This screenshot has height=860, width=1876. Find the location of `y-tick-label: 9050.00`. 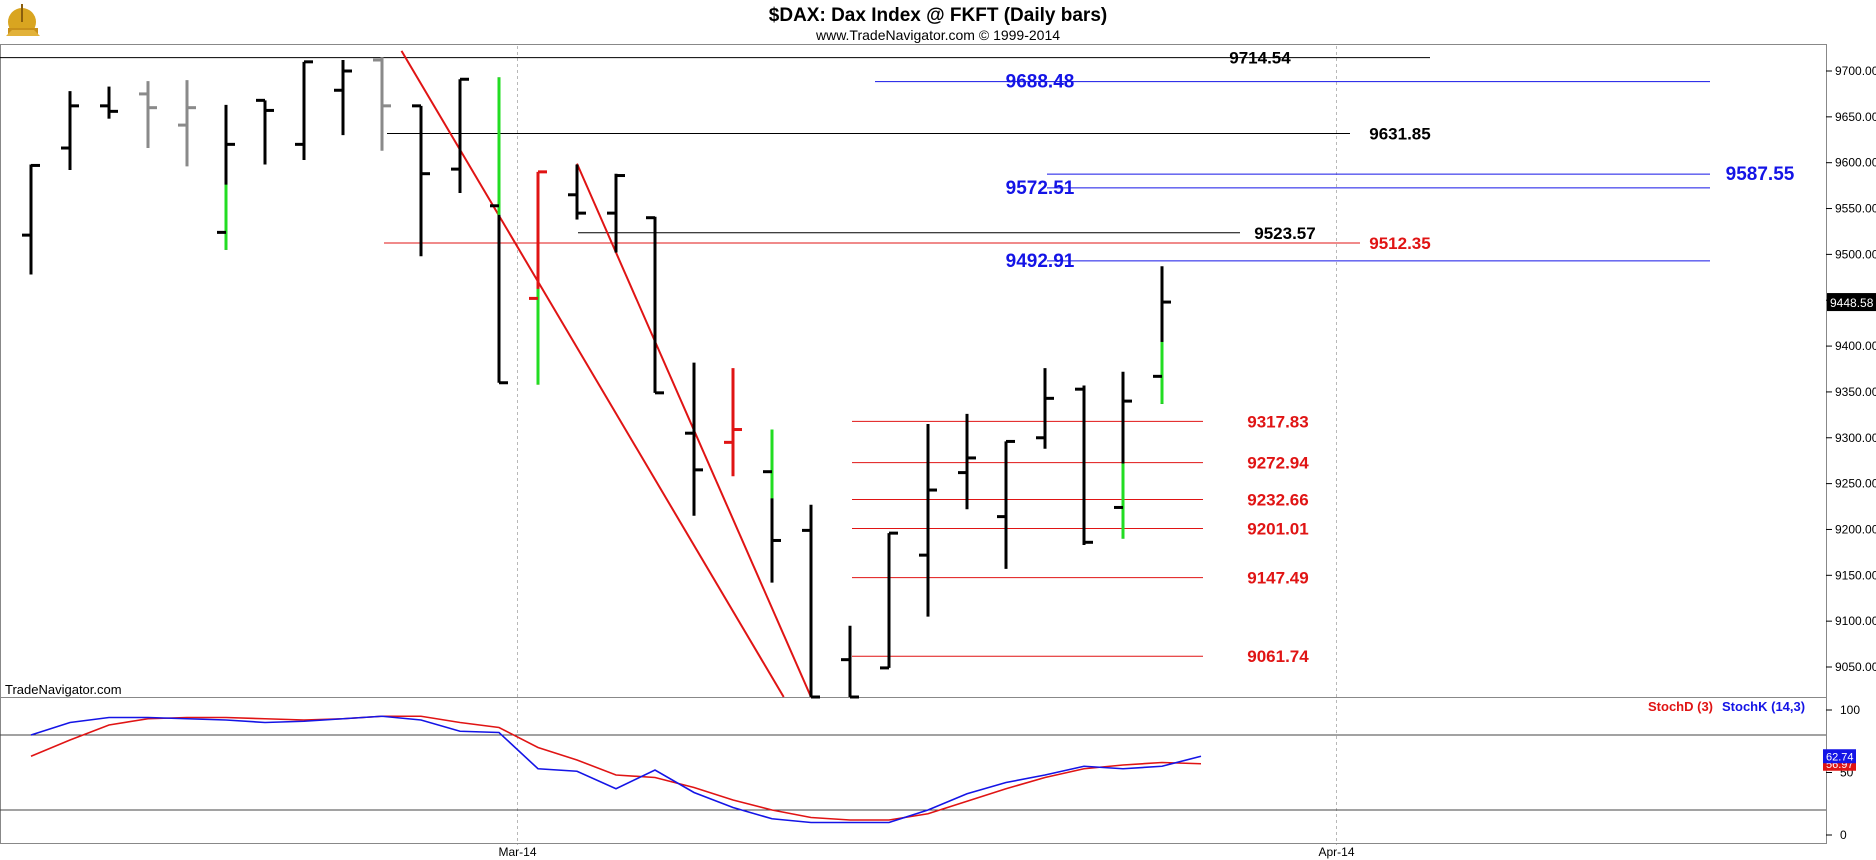

y-tick-label: 9050.00 is located at coordinates (1855, 667).